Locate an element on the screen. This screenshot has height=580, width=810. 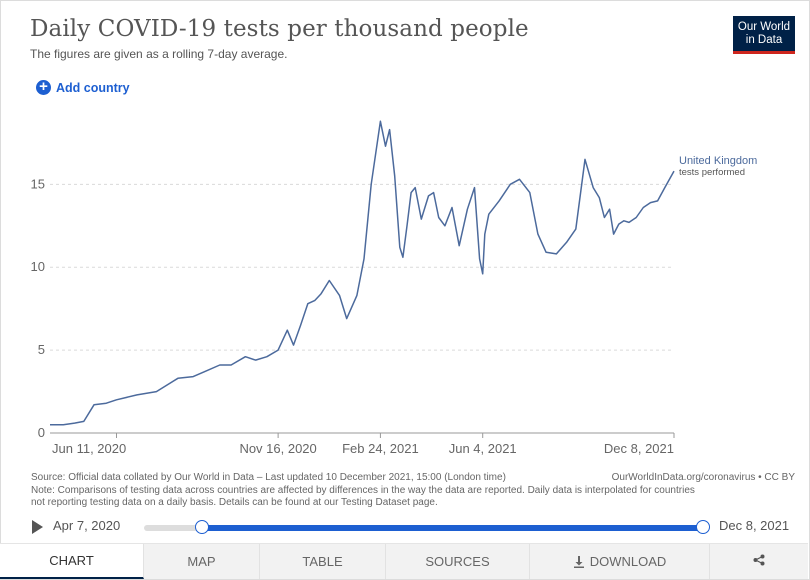
tab-bar: CHART MAP TABLE SOURCES DOWNLOAD is located at coordinates (404, 561).